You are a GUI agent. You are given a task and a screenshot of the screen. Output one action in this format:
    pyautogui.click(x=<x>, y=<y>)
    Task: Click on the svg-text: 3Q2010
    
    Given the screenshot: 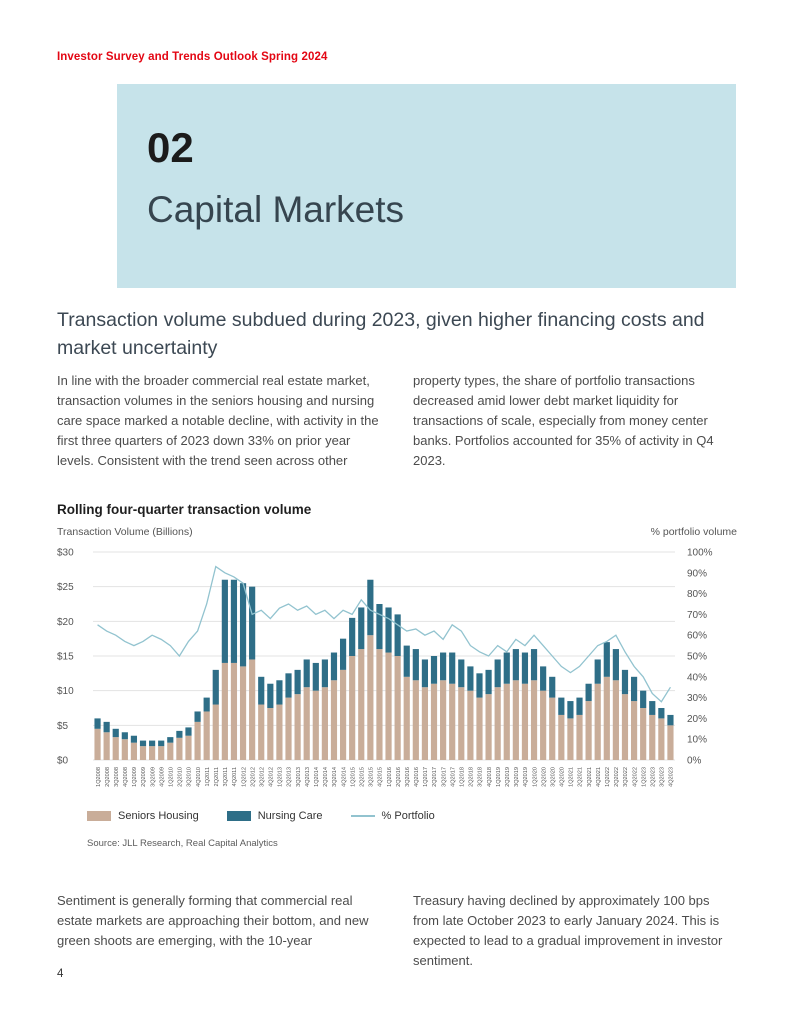 What is the action you would take?
    pyautogui.click(x=190, y=777)
    